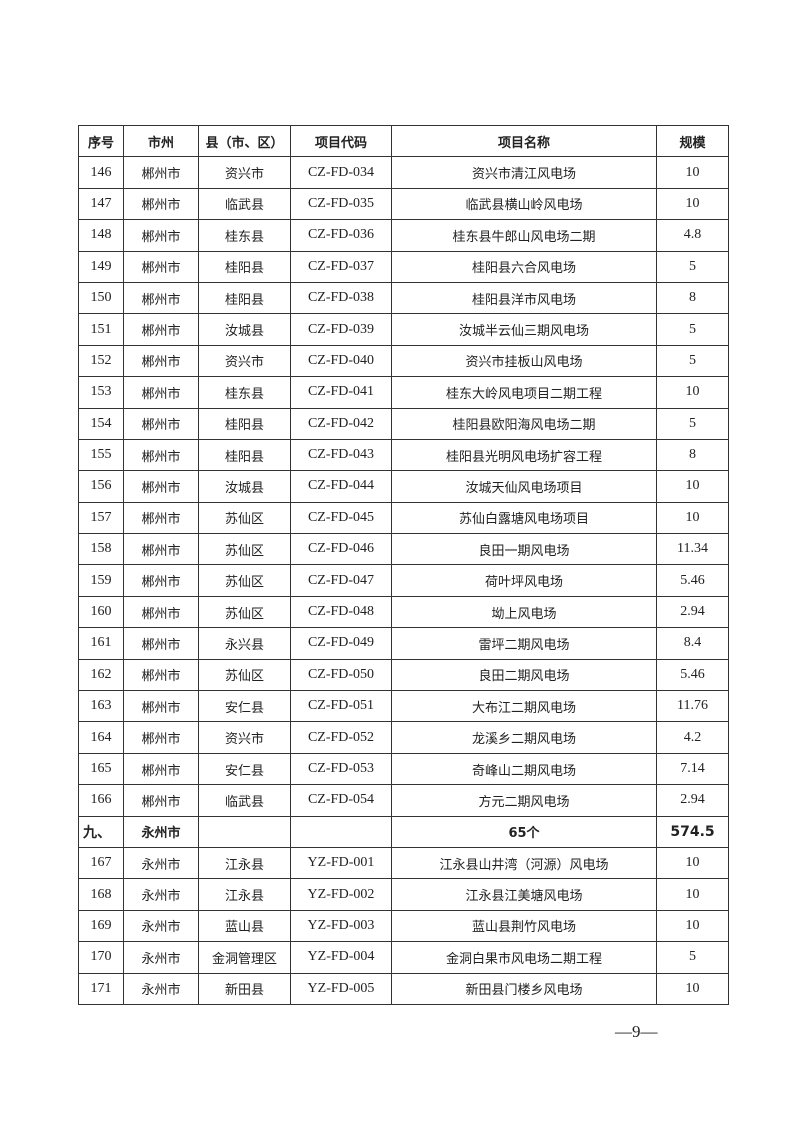 The width and height of the screenshot is (800, 1131). I want to click on table-row: 149 郴州市 桂阳县 CZ-FD-037 桂阳县六合风电场 5, so click(403, 266).